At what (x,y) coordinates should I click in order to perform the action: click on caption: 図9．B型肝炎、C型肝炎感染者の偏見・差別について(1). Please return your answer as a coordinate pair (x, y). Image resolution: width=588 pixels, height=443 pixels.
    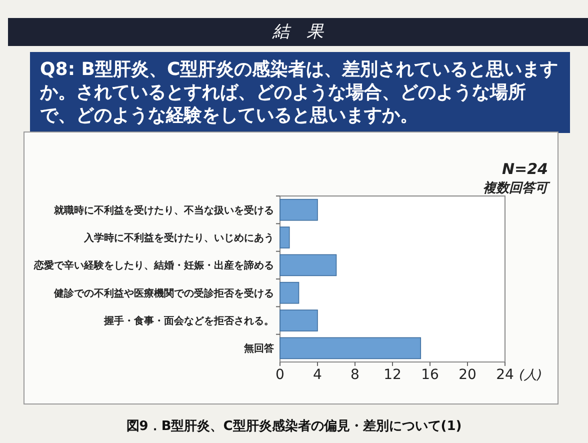
    Looking at the image, I should click on (294, 426).